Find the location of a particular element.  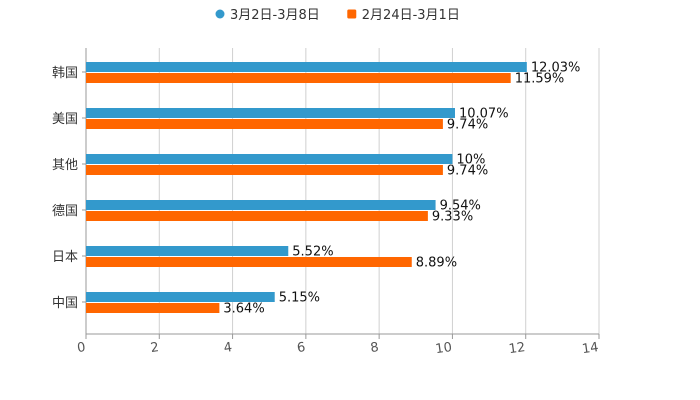

data-label: 9.33% is located at coordinates (452, 217).